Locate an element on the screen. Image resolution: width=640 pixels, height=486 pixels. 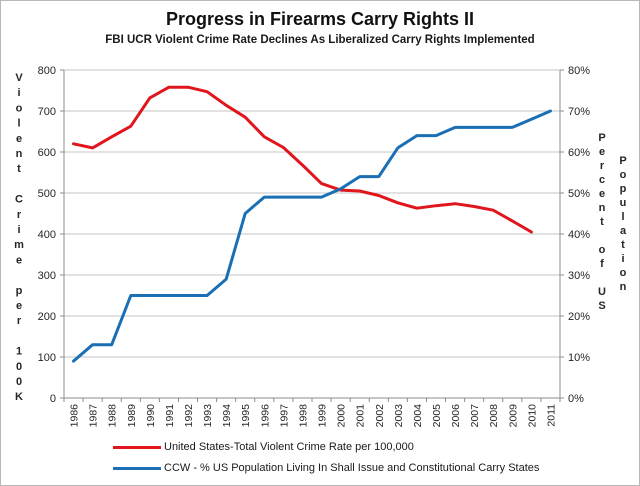
left-axis-title: C is located at coordinates (19, 200).